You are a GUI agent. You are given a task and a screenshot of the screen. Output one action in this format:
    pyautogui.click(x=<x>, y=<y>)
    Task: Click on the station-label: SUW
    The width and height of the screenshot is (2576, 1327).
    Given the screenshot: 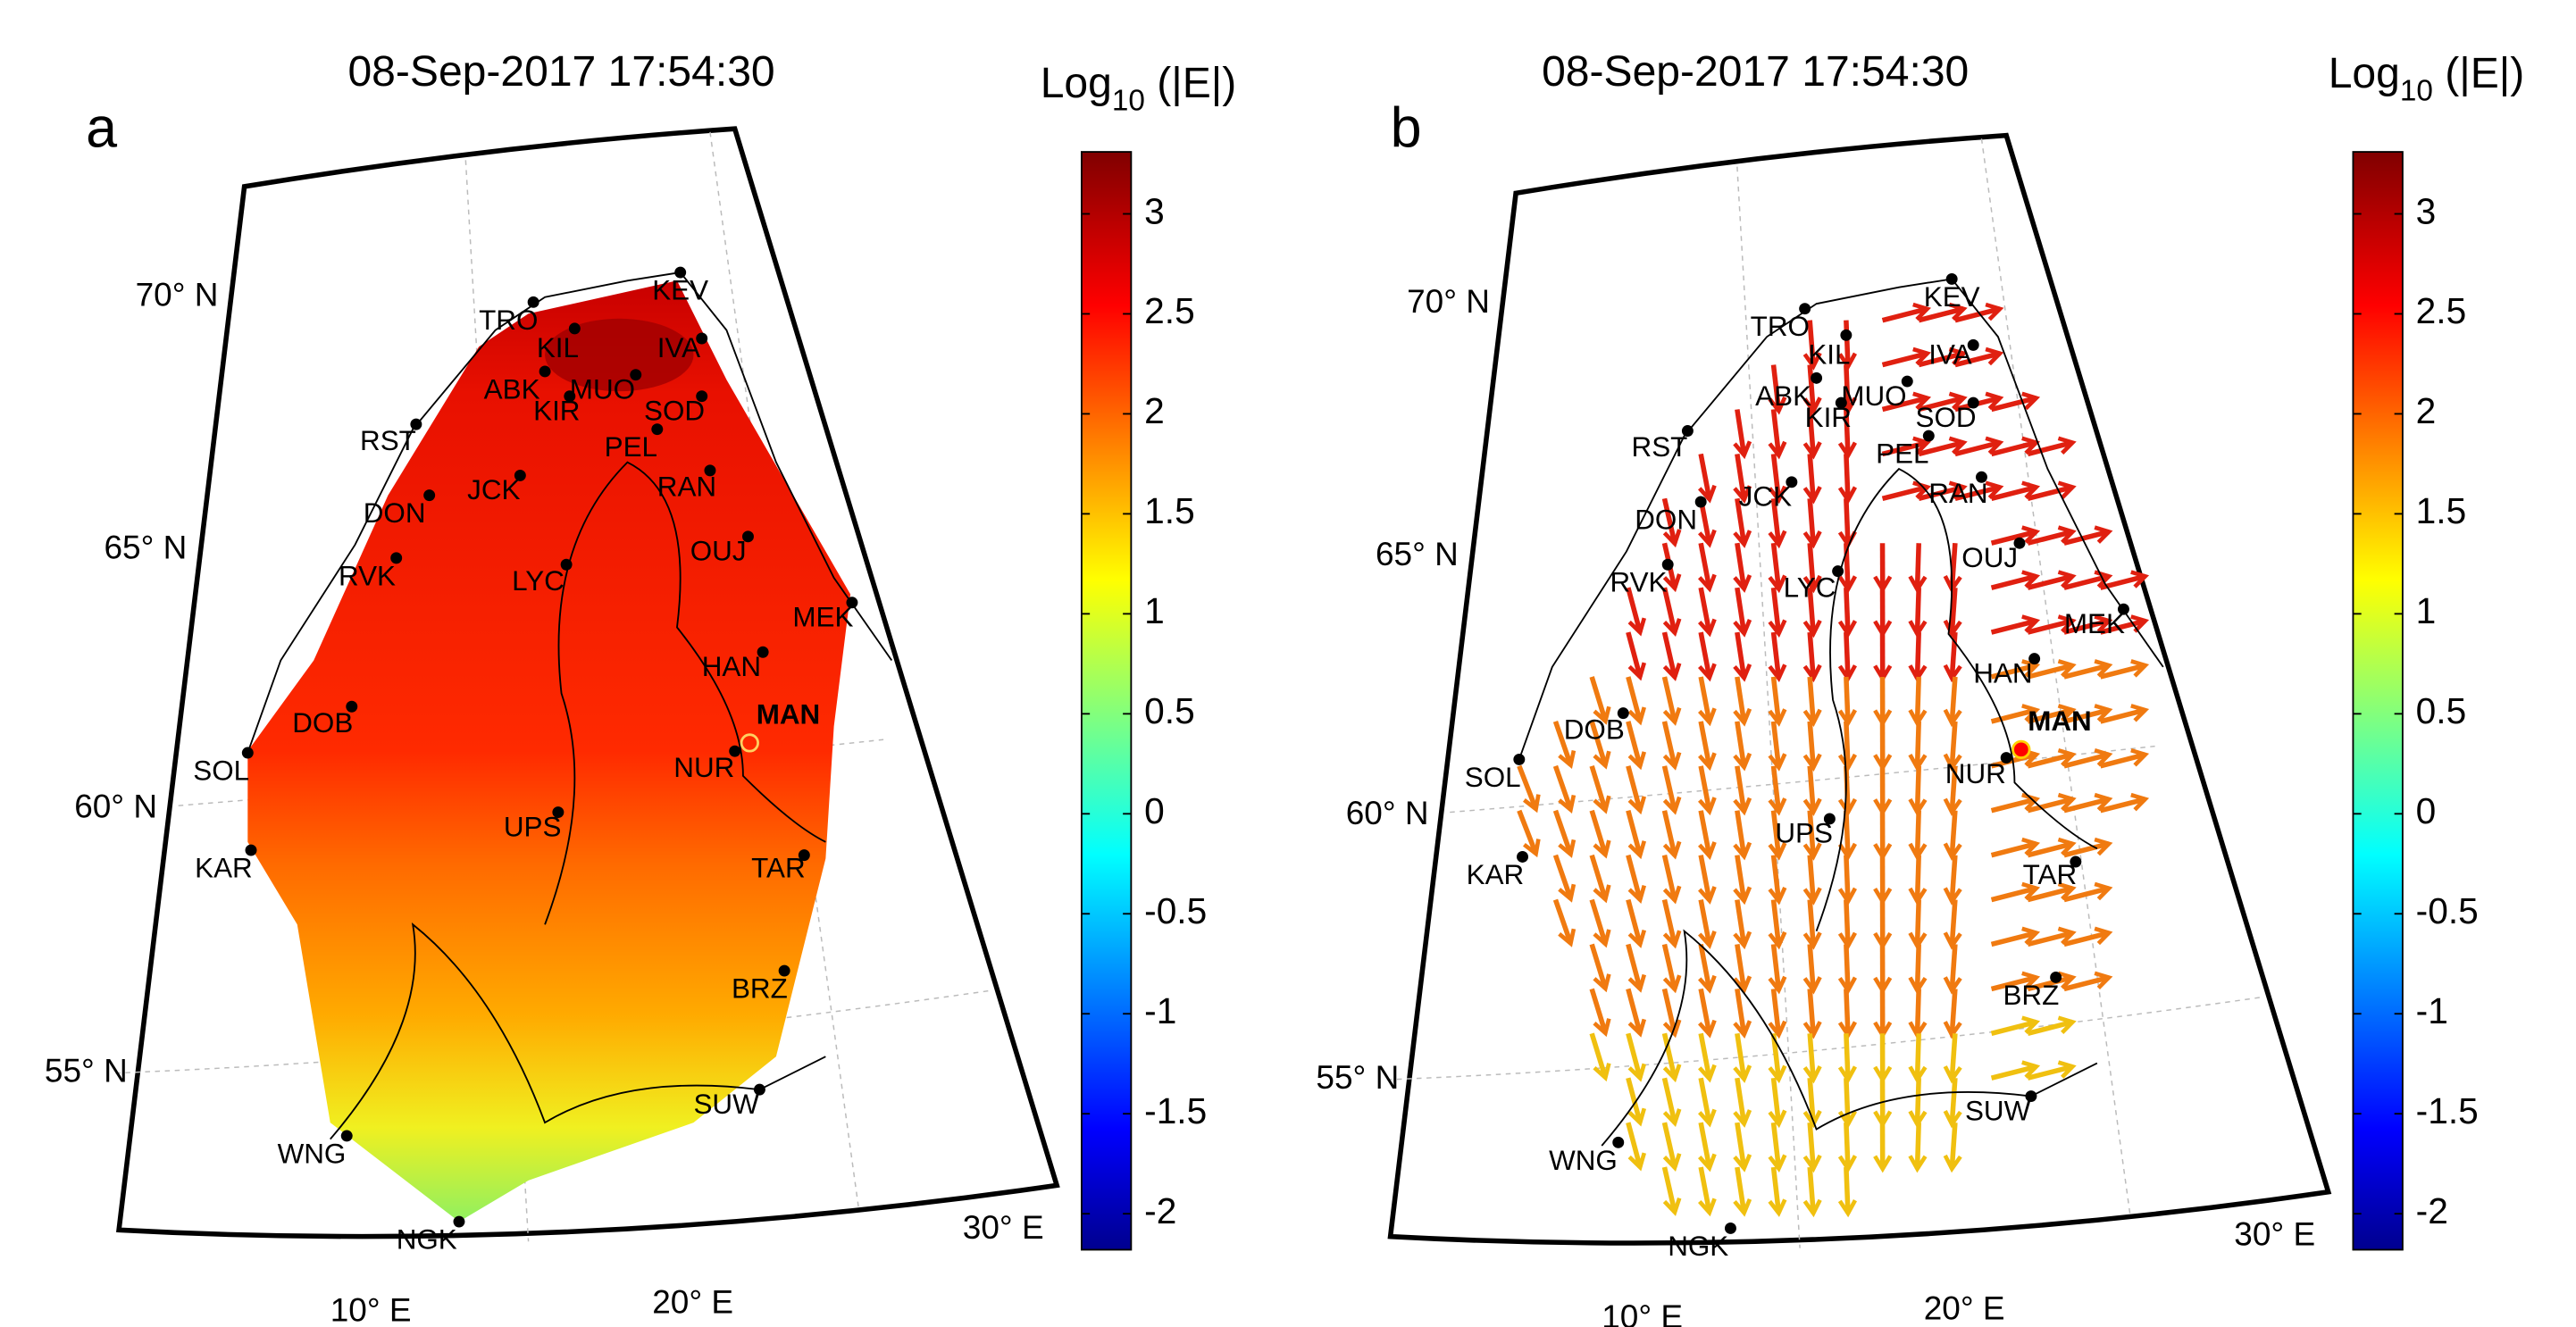 What is the action you would take?
    pyautogui.click(x=726, y=1104)
    